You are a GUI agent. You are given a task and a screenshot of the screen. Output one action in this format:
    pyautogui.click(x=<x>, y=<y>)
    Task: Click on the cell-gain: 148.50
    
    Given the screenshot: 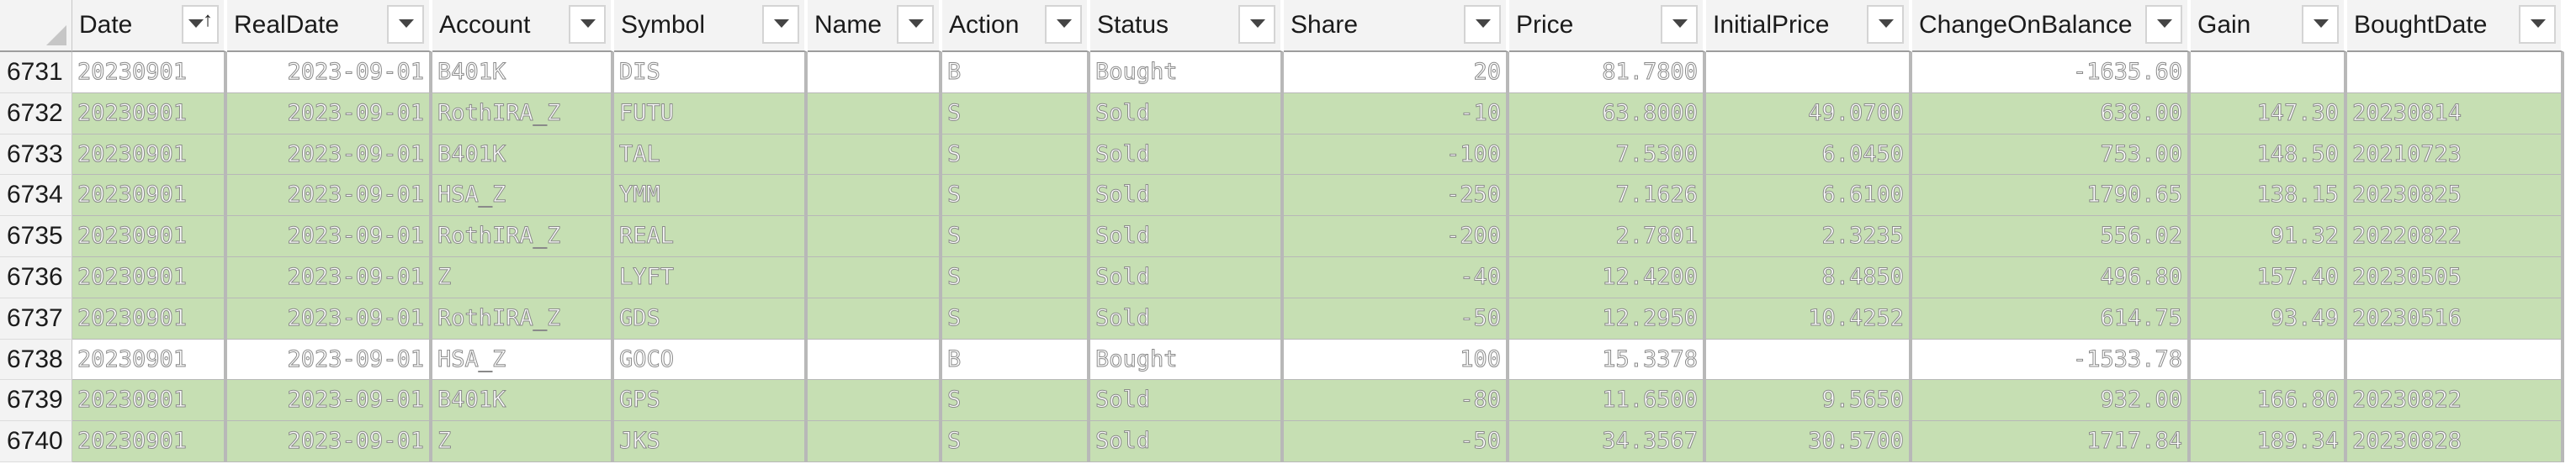 What is the action you would take?
    pyautogui.click(x=2269, y=155)
    